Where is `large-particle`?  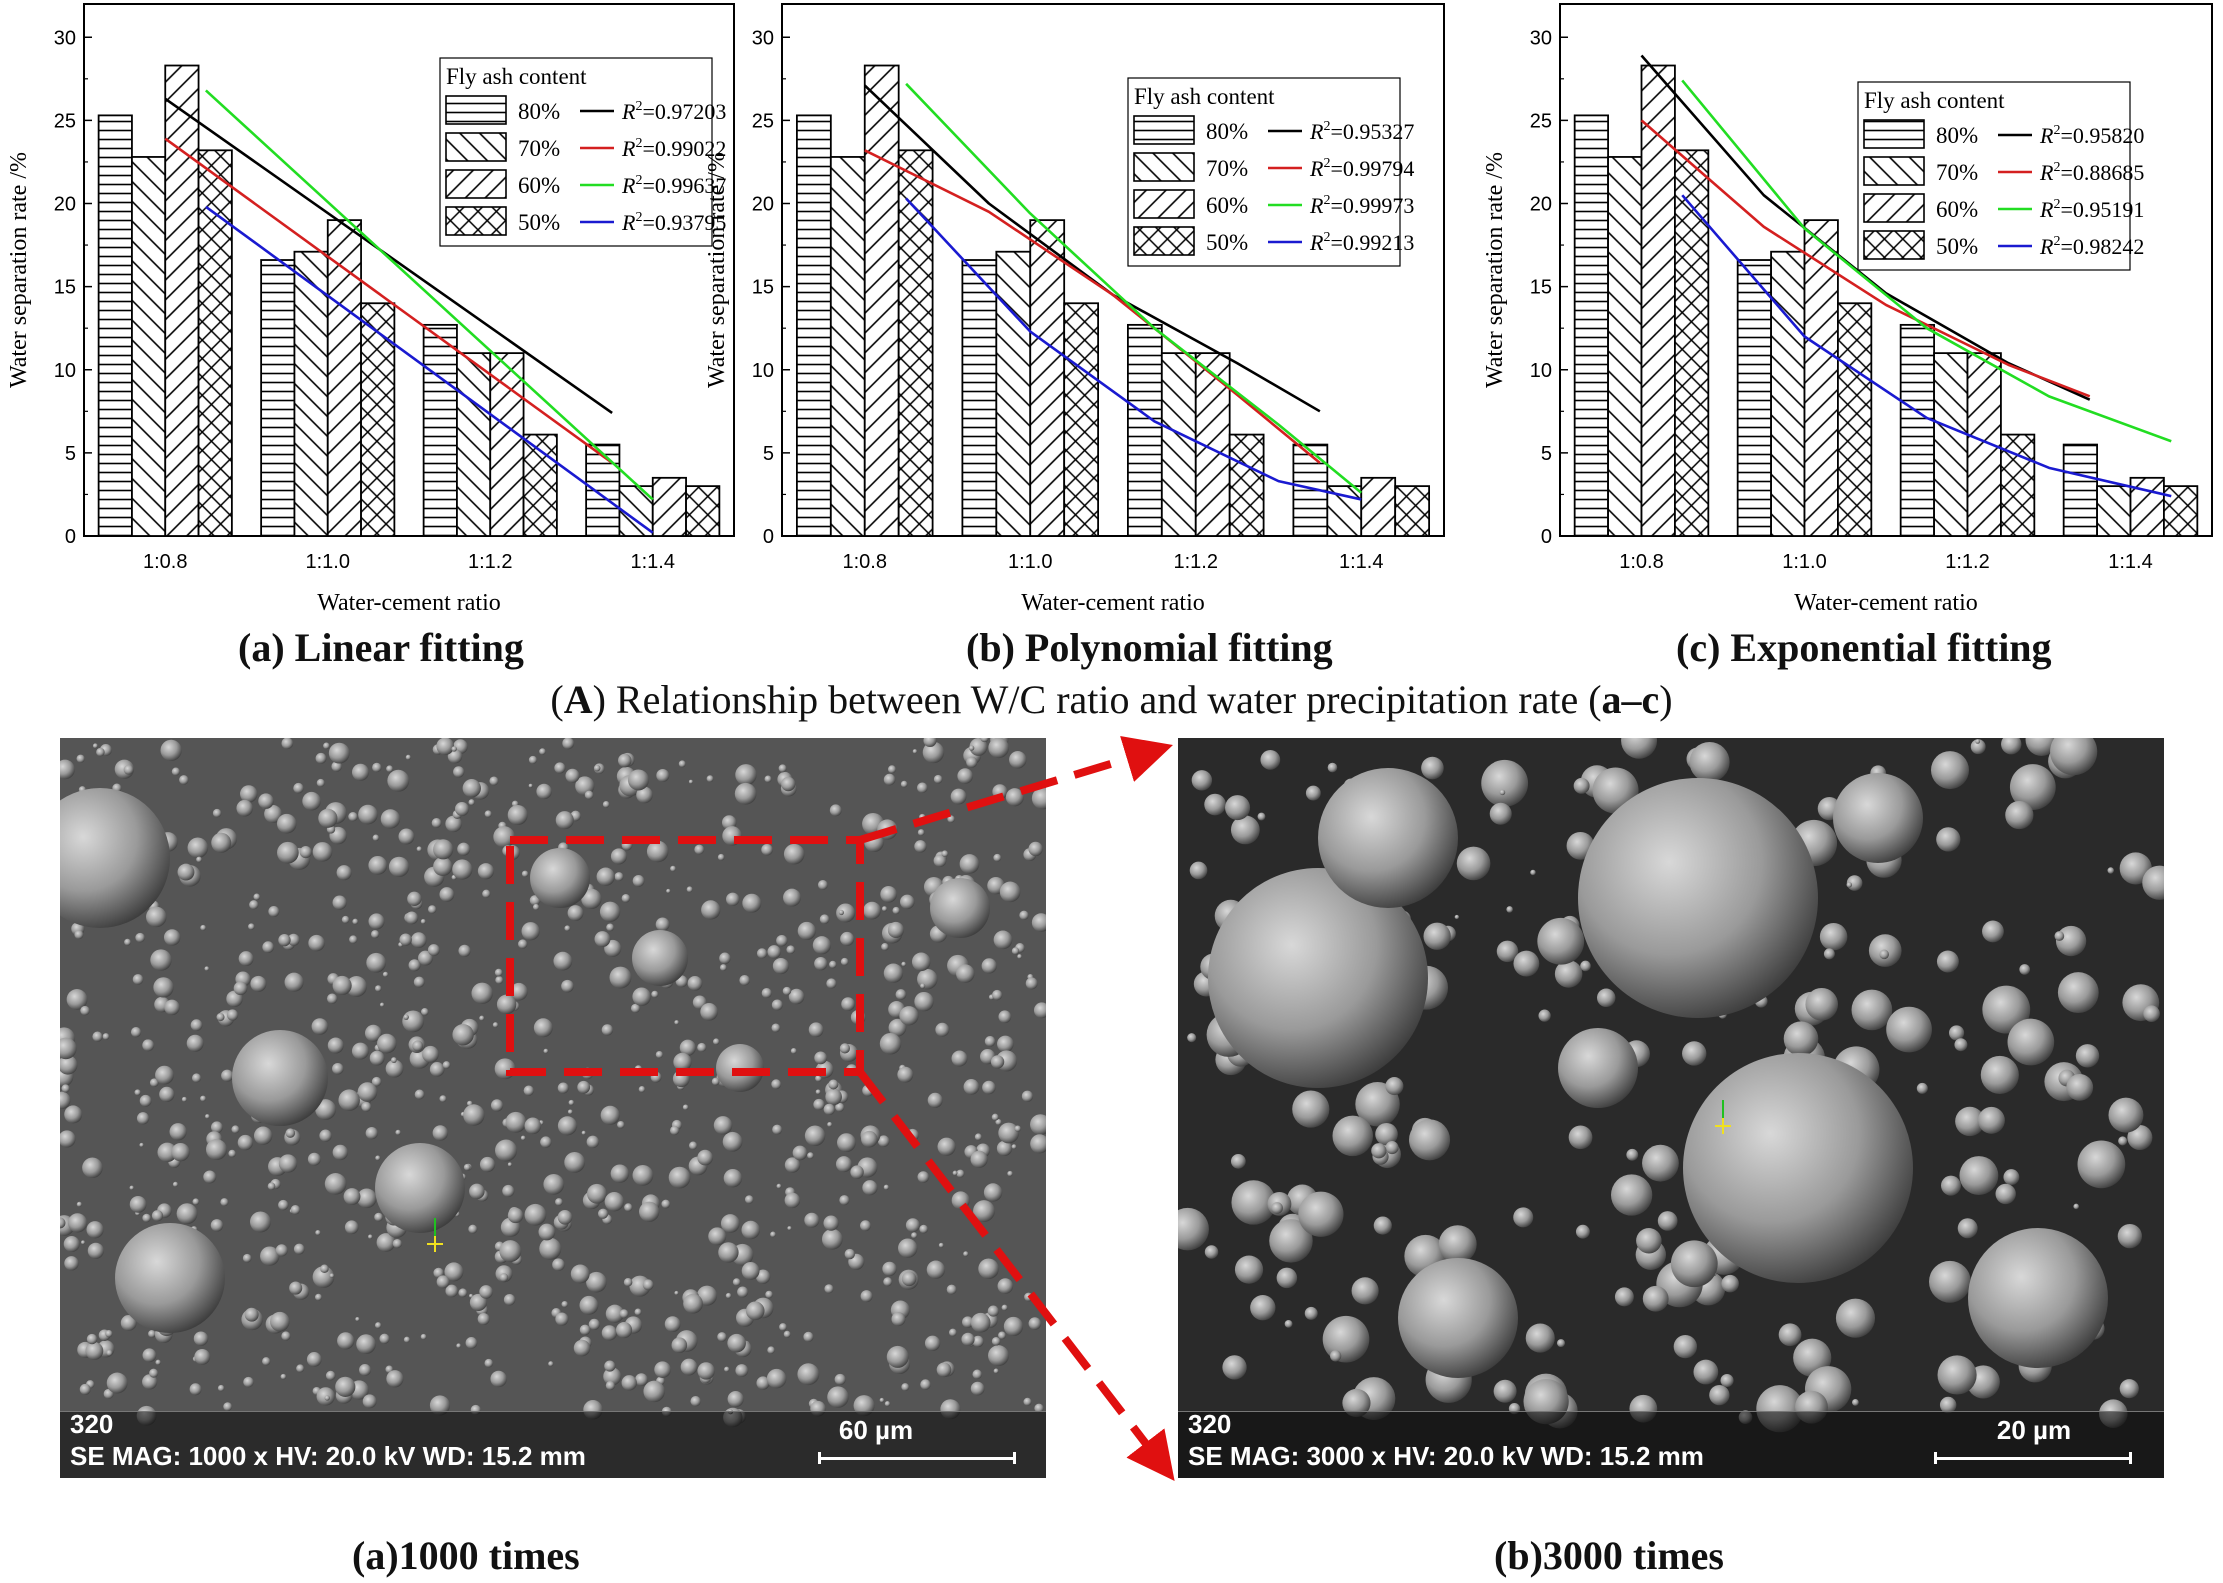 large-particle is located at coordinates (1878, 818).